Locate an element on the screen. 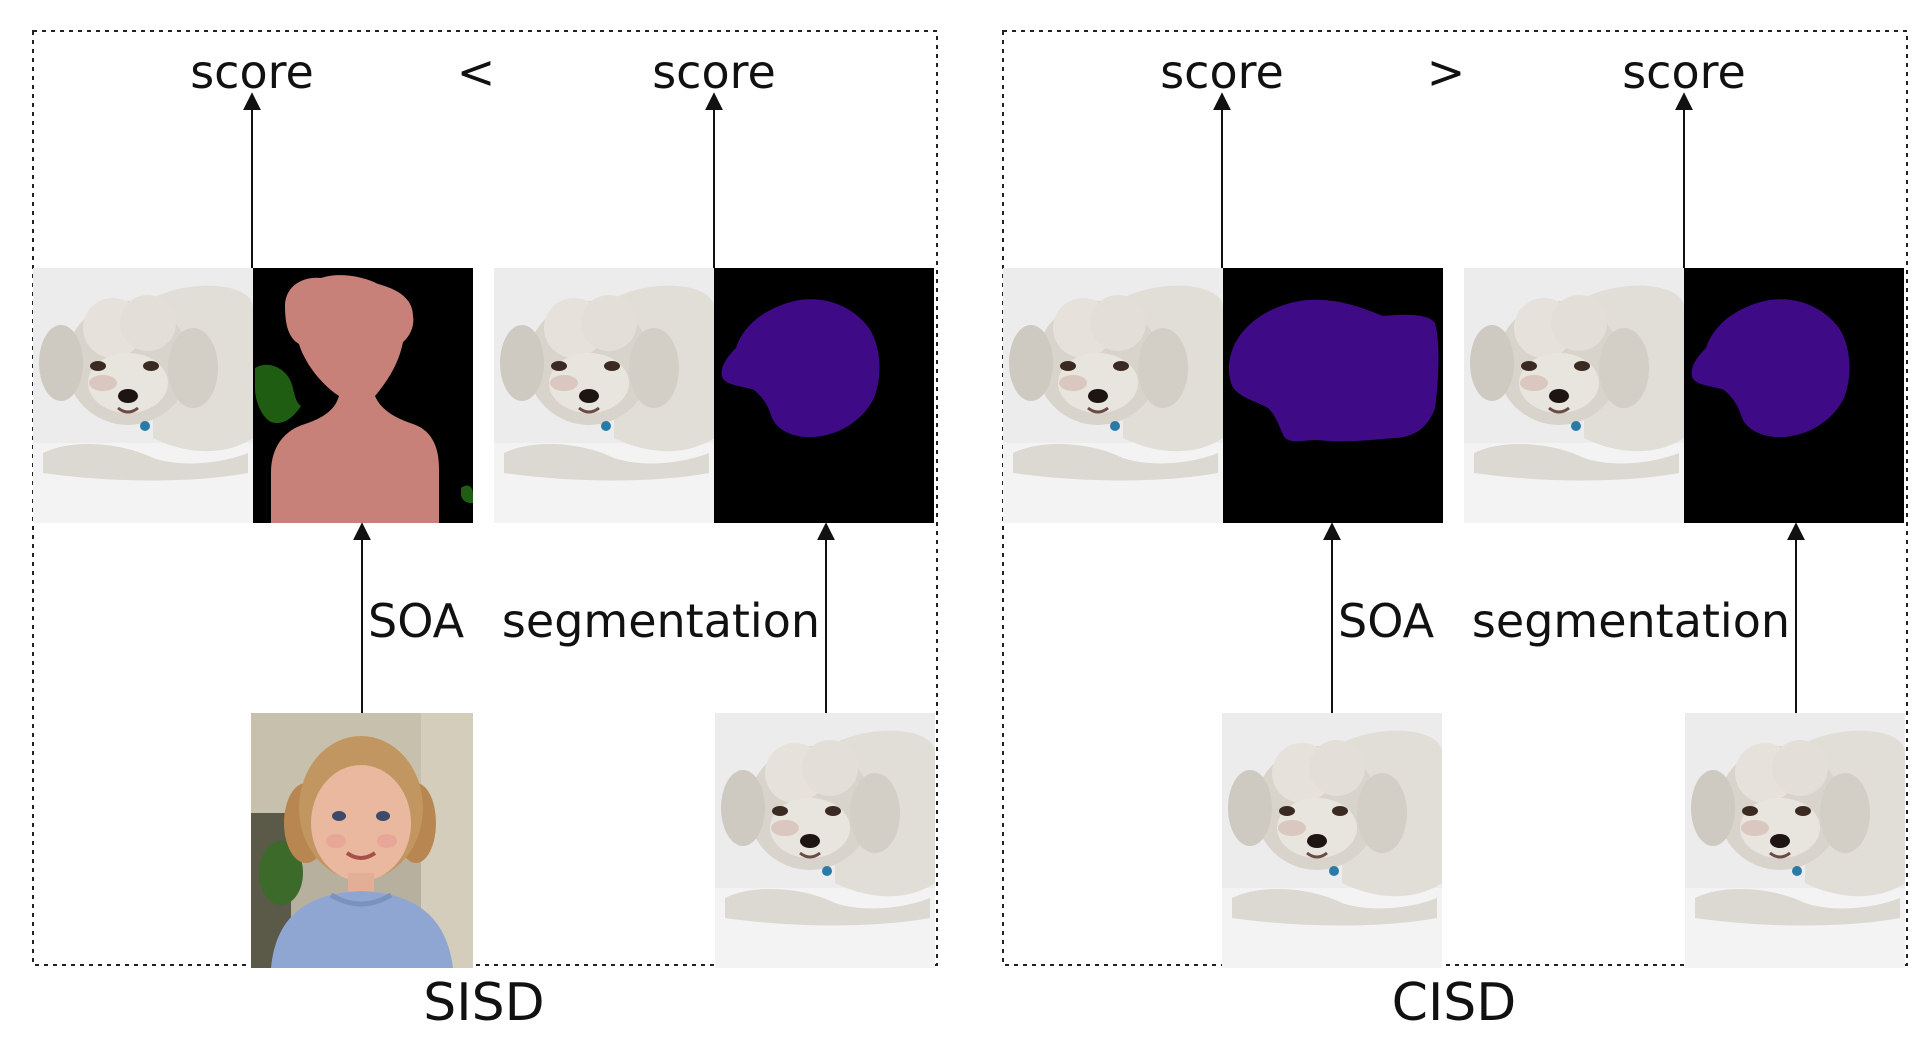  sisd-soa-person-mask is located at coordinates (363, 395).